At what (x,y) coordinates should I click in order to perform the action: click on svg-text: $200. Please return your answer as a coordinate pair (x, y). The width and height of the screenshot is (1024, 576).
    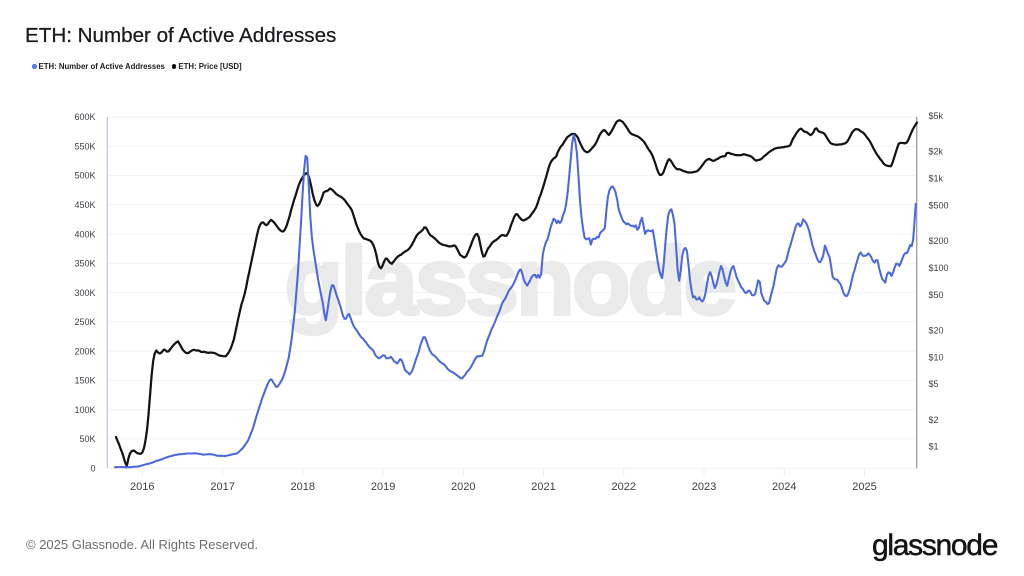
    Looking at the image, I should click on (939, 241).